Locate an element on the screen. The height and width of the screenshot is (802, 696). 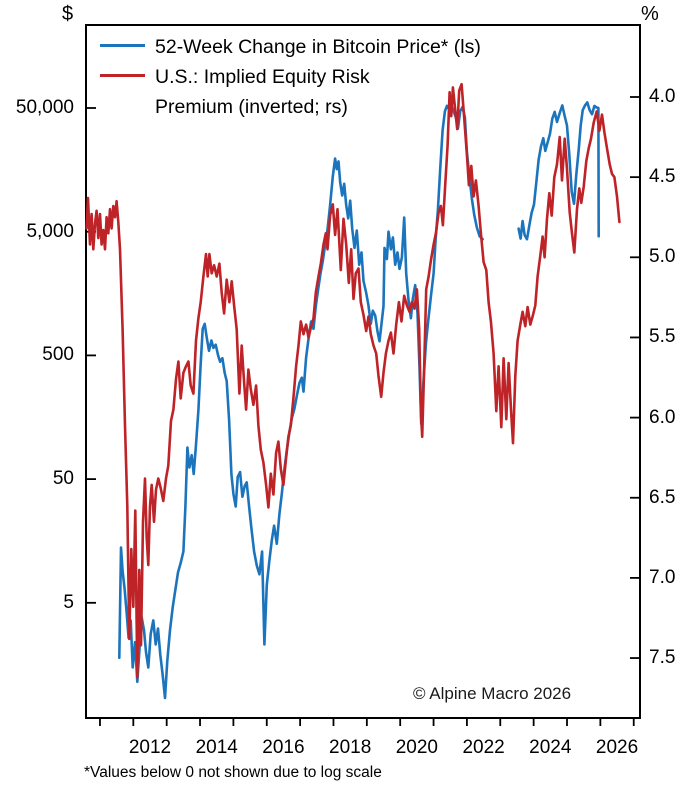
bitcoin-line-swatch is located at coordinates (122, 46).